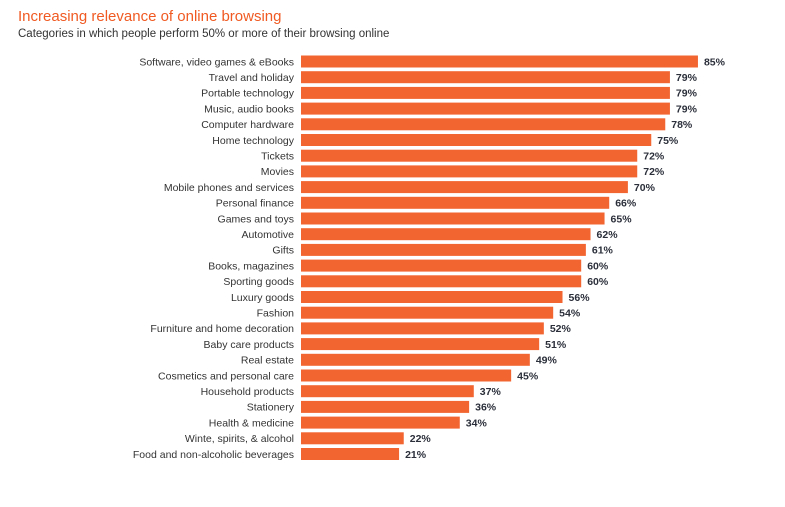 Image resolution: width=785 pixels, height=507 pixels. Describe the element at coordinates (256, 219) in the screenshot. I see `category-label: Games and toys` at that location.